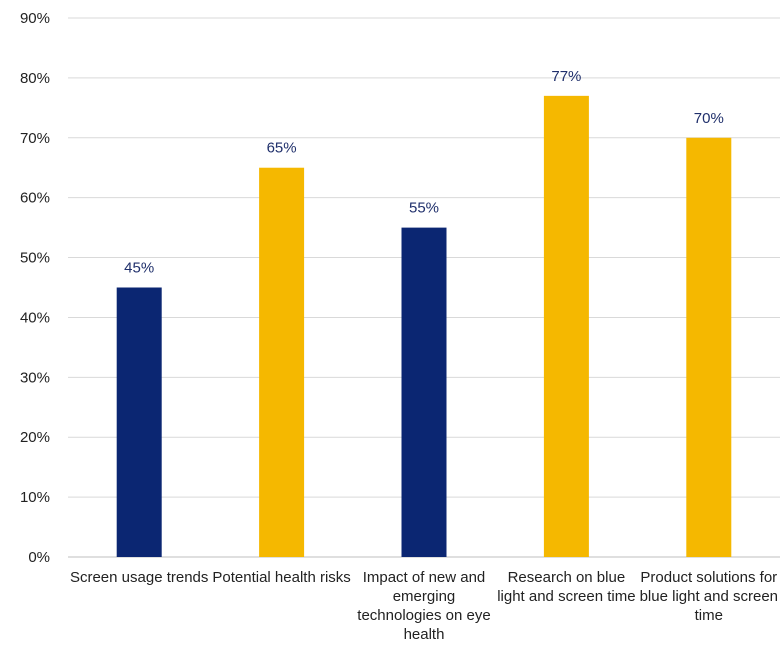 This screenshot has height=652, width=780. I want to click on y-tick-label: 10%, so click(35, 497).